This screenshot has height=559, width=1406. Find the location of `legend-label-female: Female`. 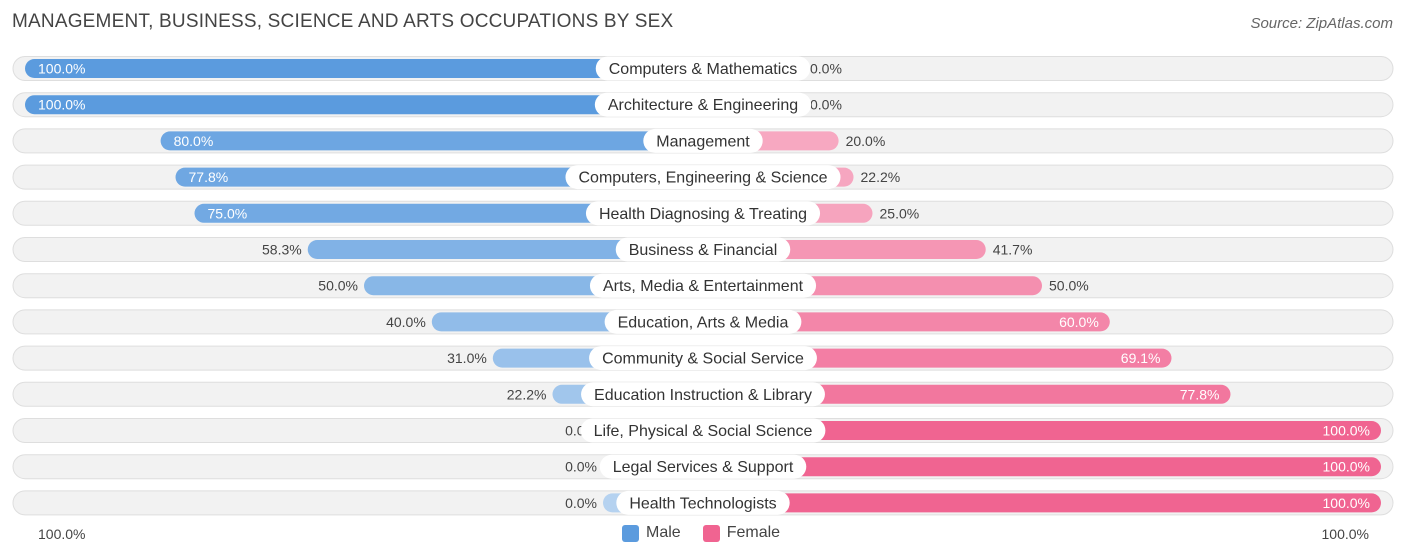

legend-label-female: Female is located at coordinates (753, 532).